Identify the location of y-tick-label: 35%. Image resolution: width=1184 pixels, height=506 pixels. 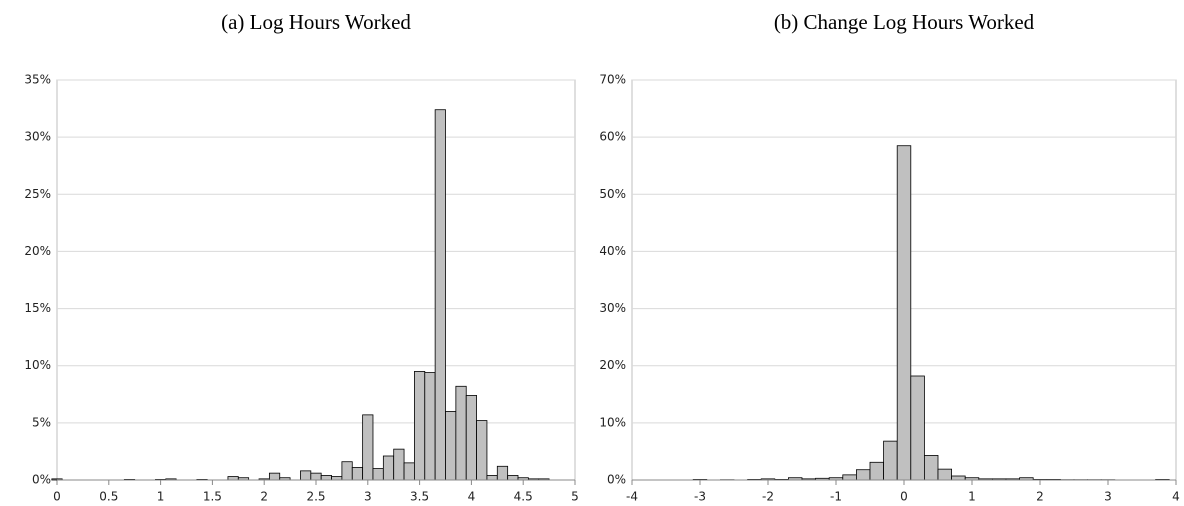
(37, 80).